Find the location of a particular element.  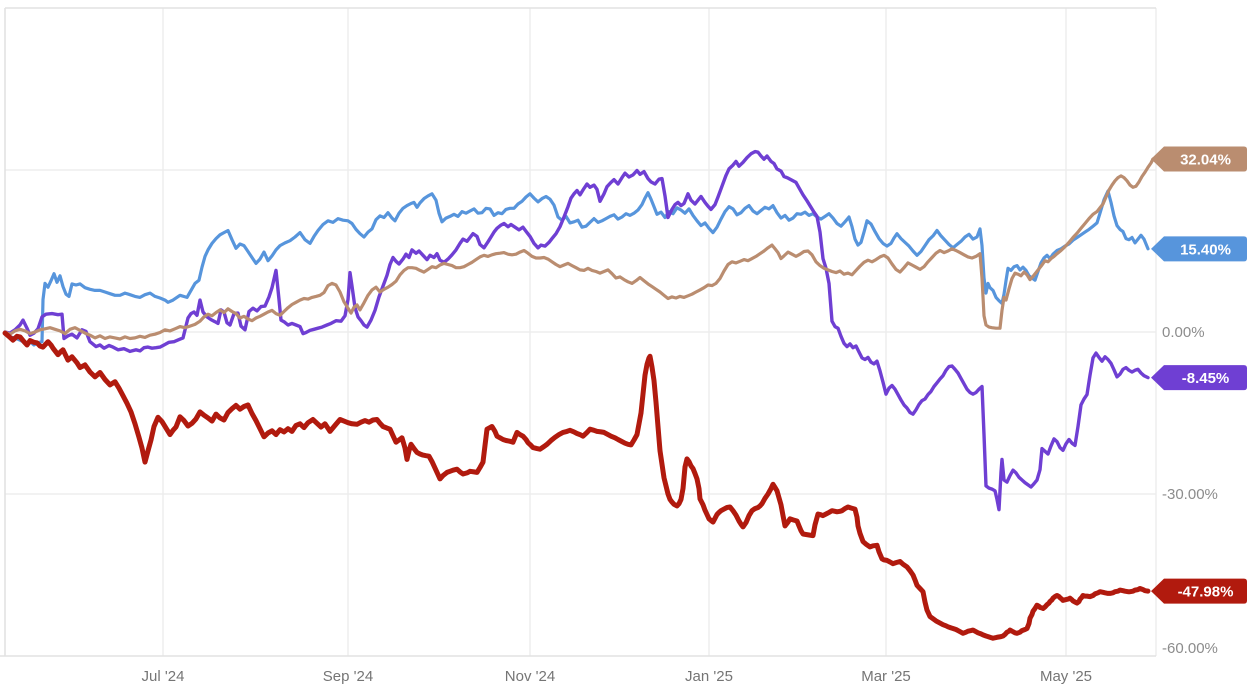

end-value-tag-tan is located at coordinates (1199, 159).